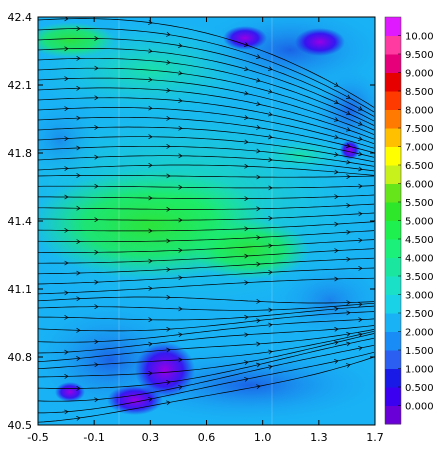 The height and width of the screenshot is (456, 433). What do you see at coordinates (419, 240) in the screenshot?
I see `colorbar-label: 4.500` at bounding box center [419, 240].